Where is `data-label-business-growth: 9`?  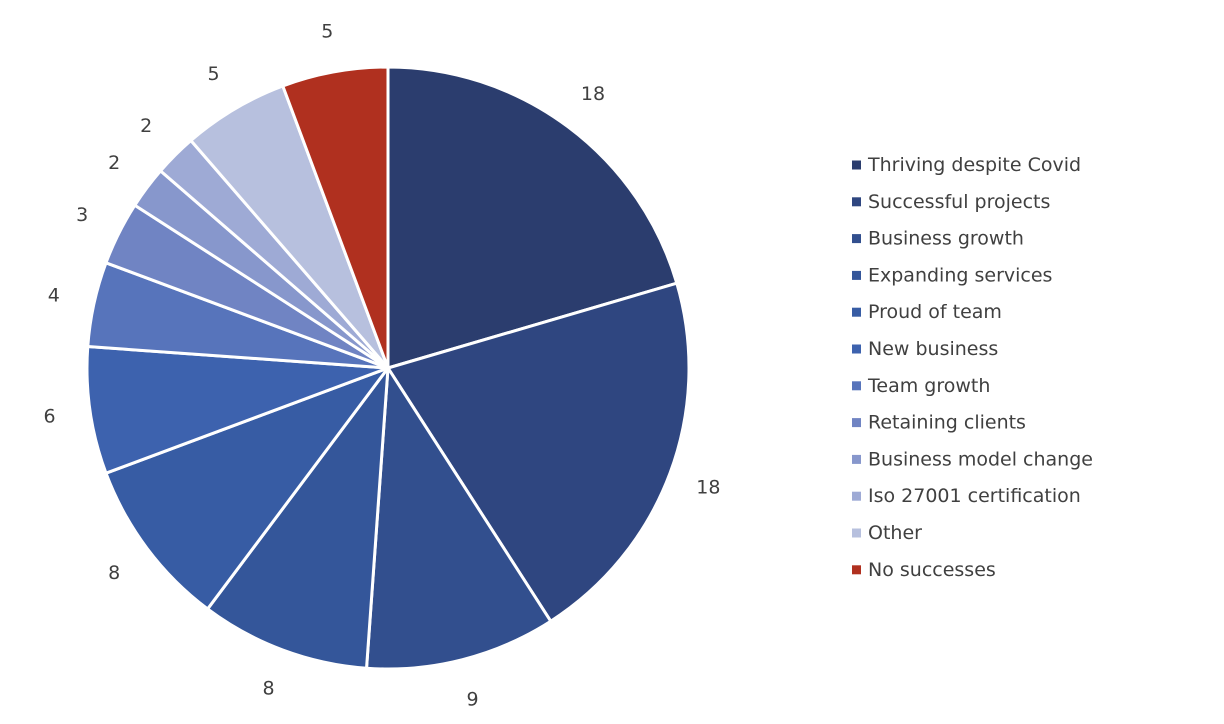
data-label-business-growth: 9 is located at coordinates (473, 699).